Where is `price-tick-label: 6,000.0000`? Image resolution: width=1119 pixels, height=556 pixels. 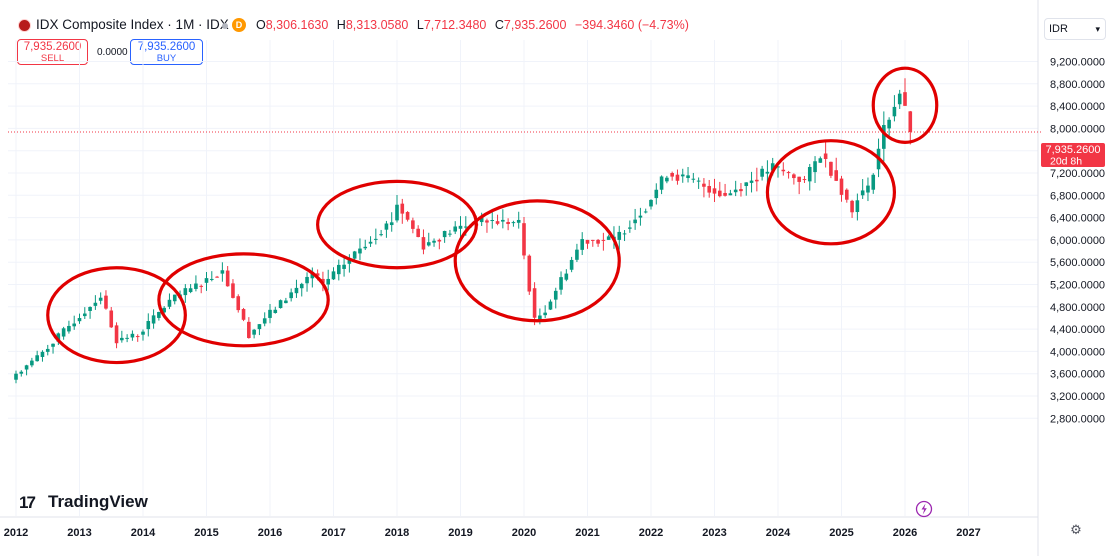
price-tick-label: 6,000.0000 is located at coordinates (1077, 241).